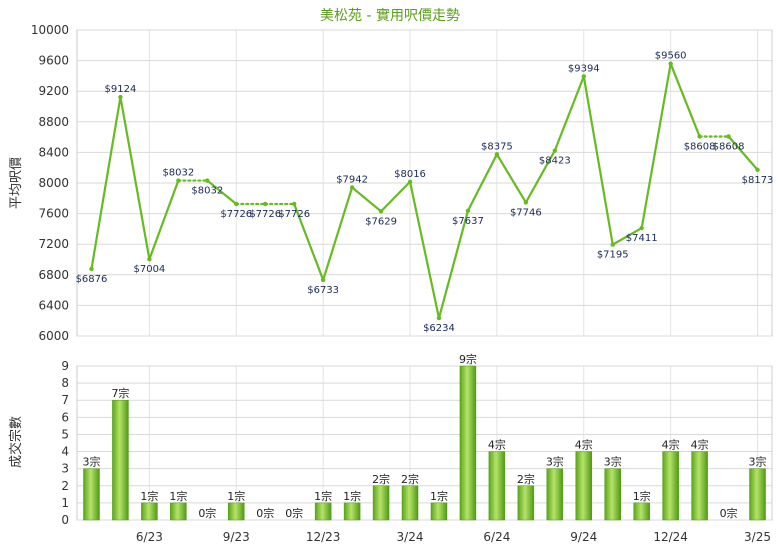 The width and height of the screenshot is (780, 550). What do you see at coordinates (613, 255) in the screenshot?
I see `line-data-label: $7195` at bounding box center [613, 255].